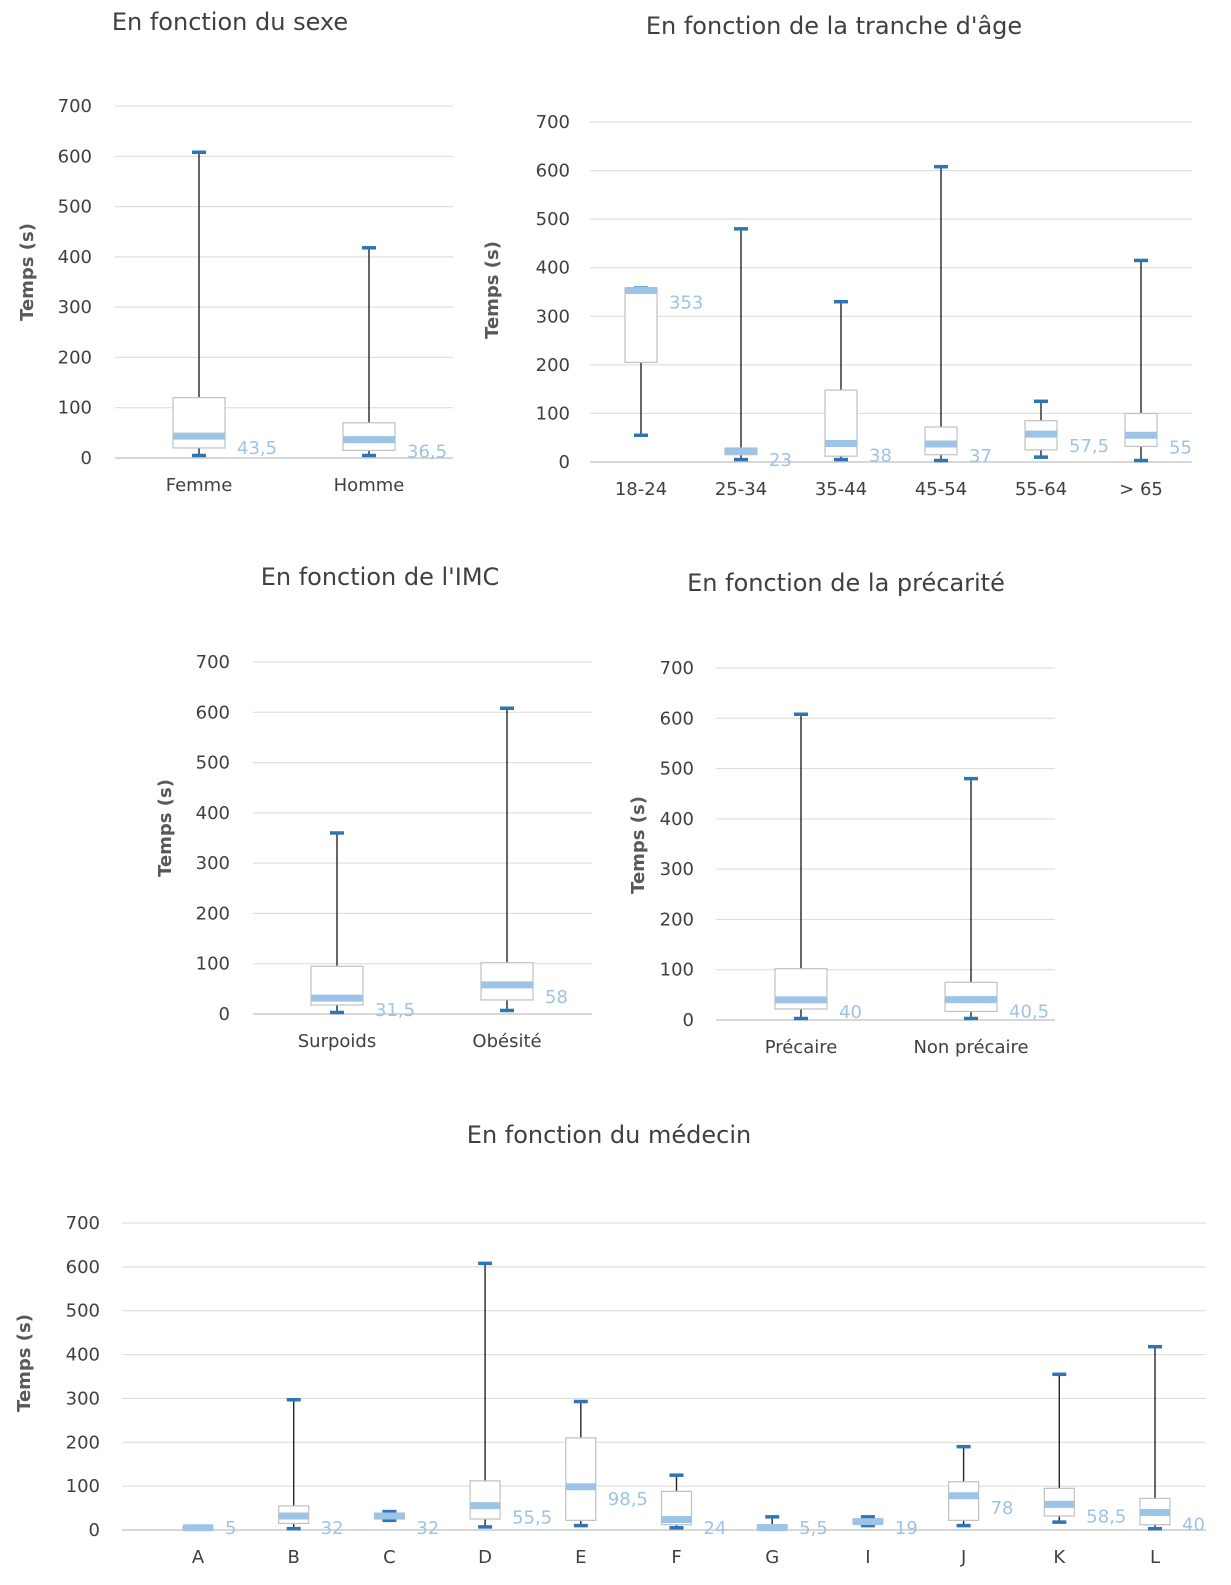 The height and width of the screenshot is (1585, 1231). Describe the element at coordinates (963, 1557) in the screenshot. I see `x-category-label: J` at that location.